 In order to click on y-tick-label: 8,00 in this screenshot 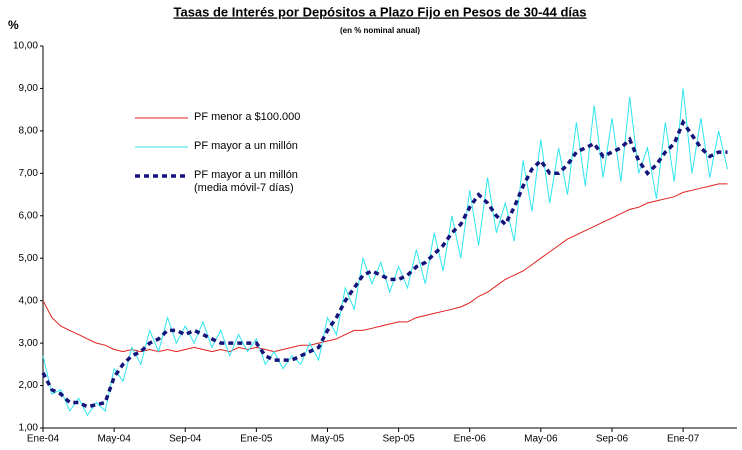, I will do `click(29, 131)`.